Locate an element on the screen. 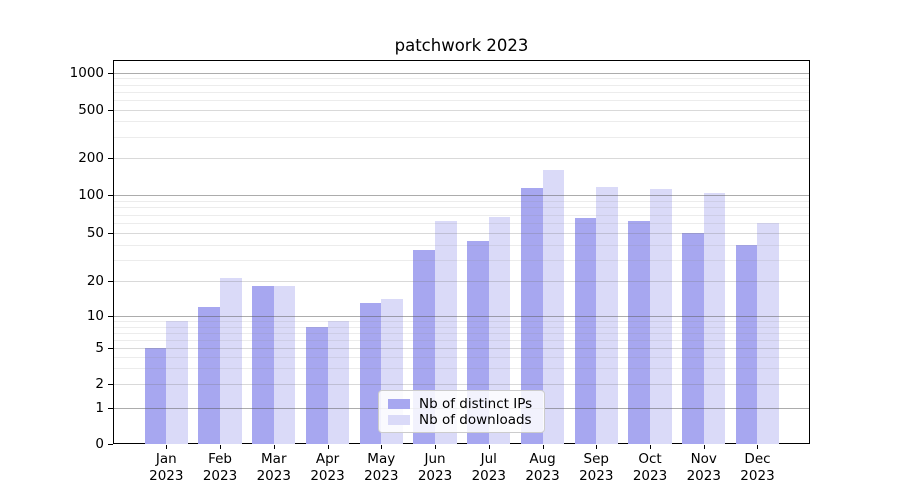 This screenshot has height=500, width=900. bar-distinct-ips-mar is located at coordinates (263, 365).